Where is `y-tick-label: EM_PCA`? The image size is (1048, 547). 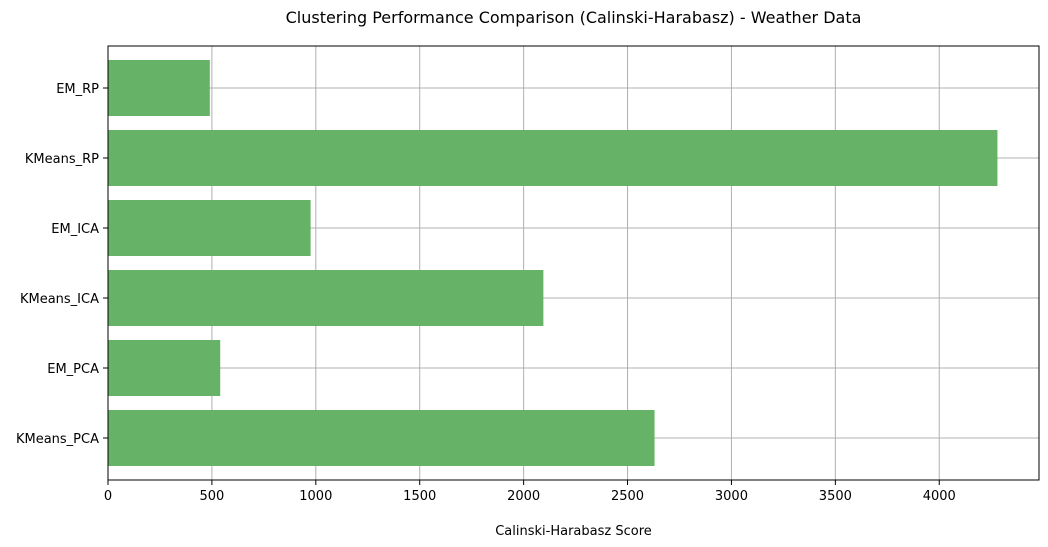 y-tick-label: EM_PCA is located at coordinates (73, 369).